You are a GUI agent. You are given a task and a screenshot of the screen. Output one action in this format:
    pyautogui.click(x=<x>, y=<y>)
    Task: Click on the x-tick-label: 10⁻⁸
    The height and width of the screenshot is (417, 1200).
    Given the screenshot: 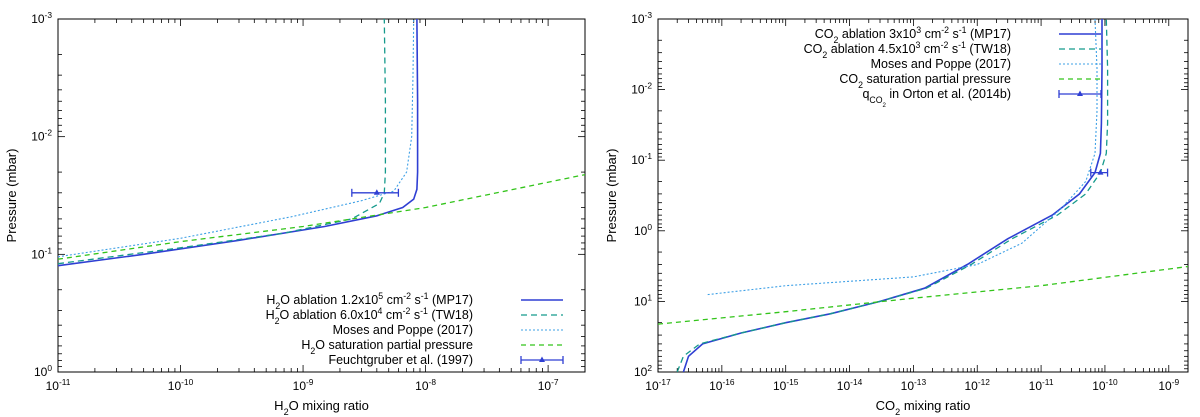 What is the action you would take?
    pyautogui.click(x=425, y=385)
    